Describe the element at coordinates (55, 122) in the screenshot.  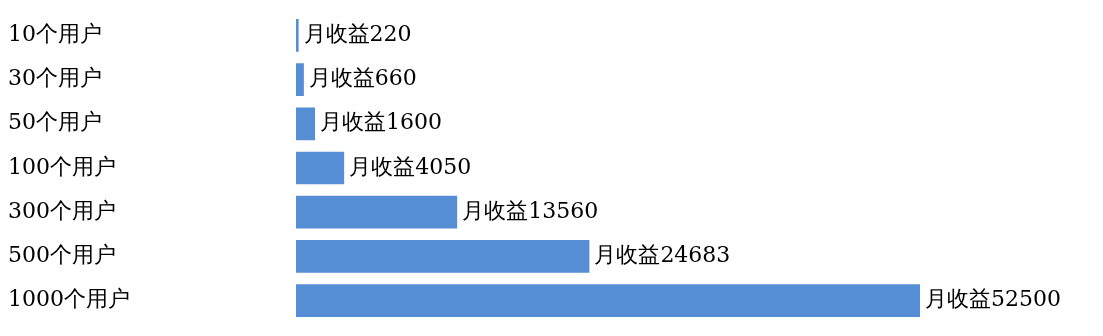
I see `y-tick-label: 50个用户` at that location.